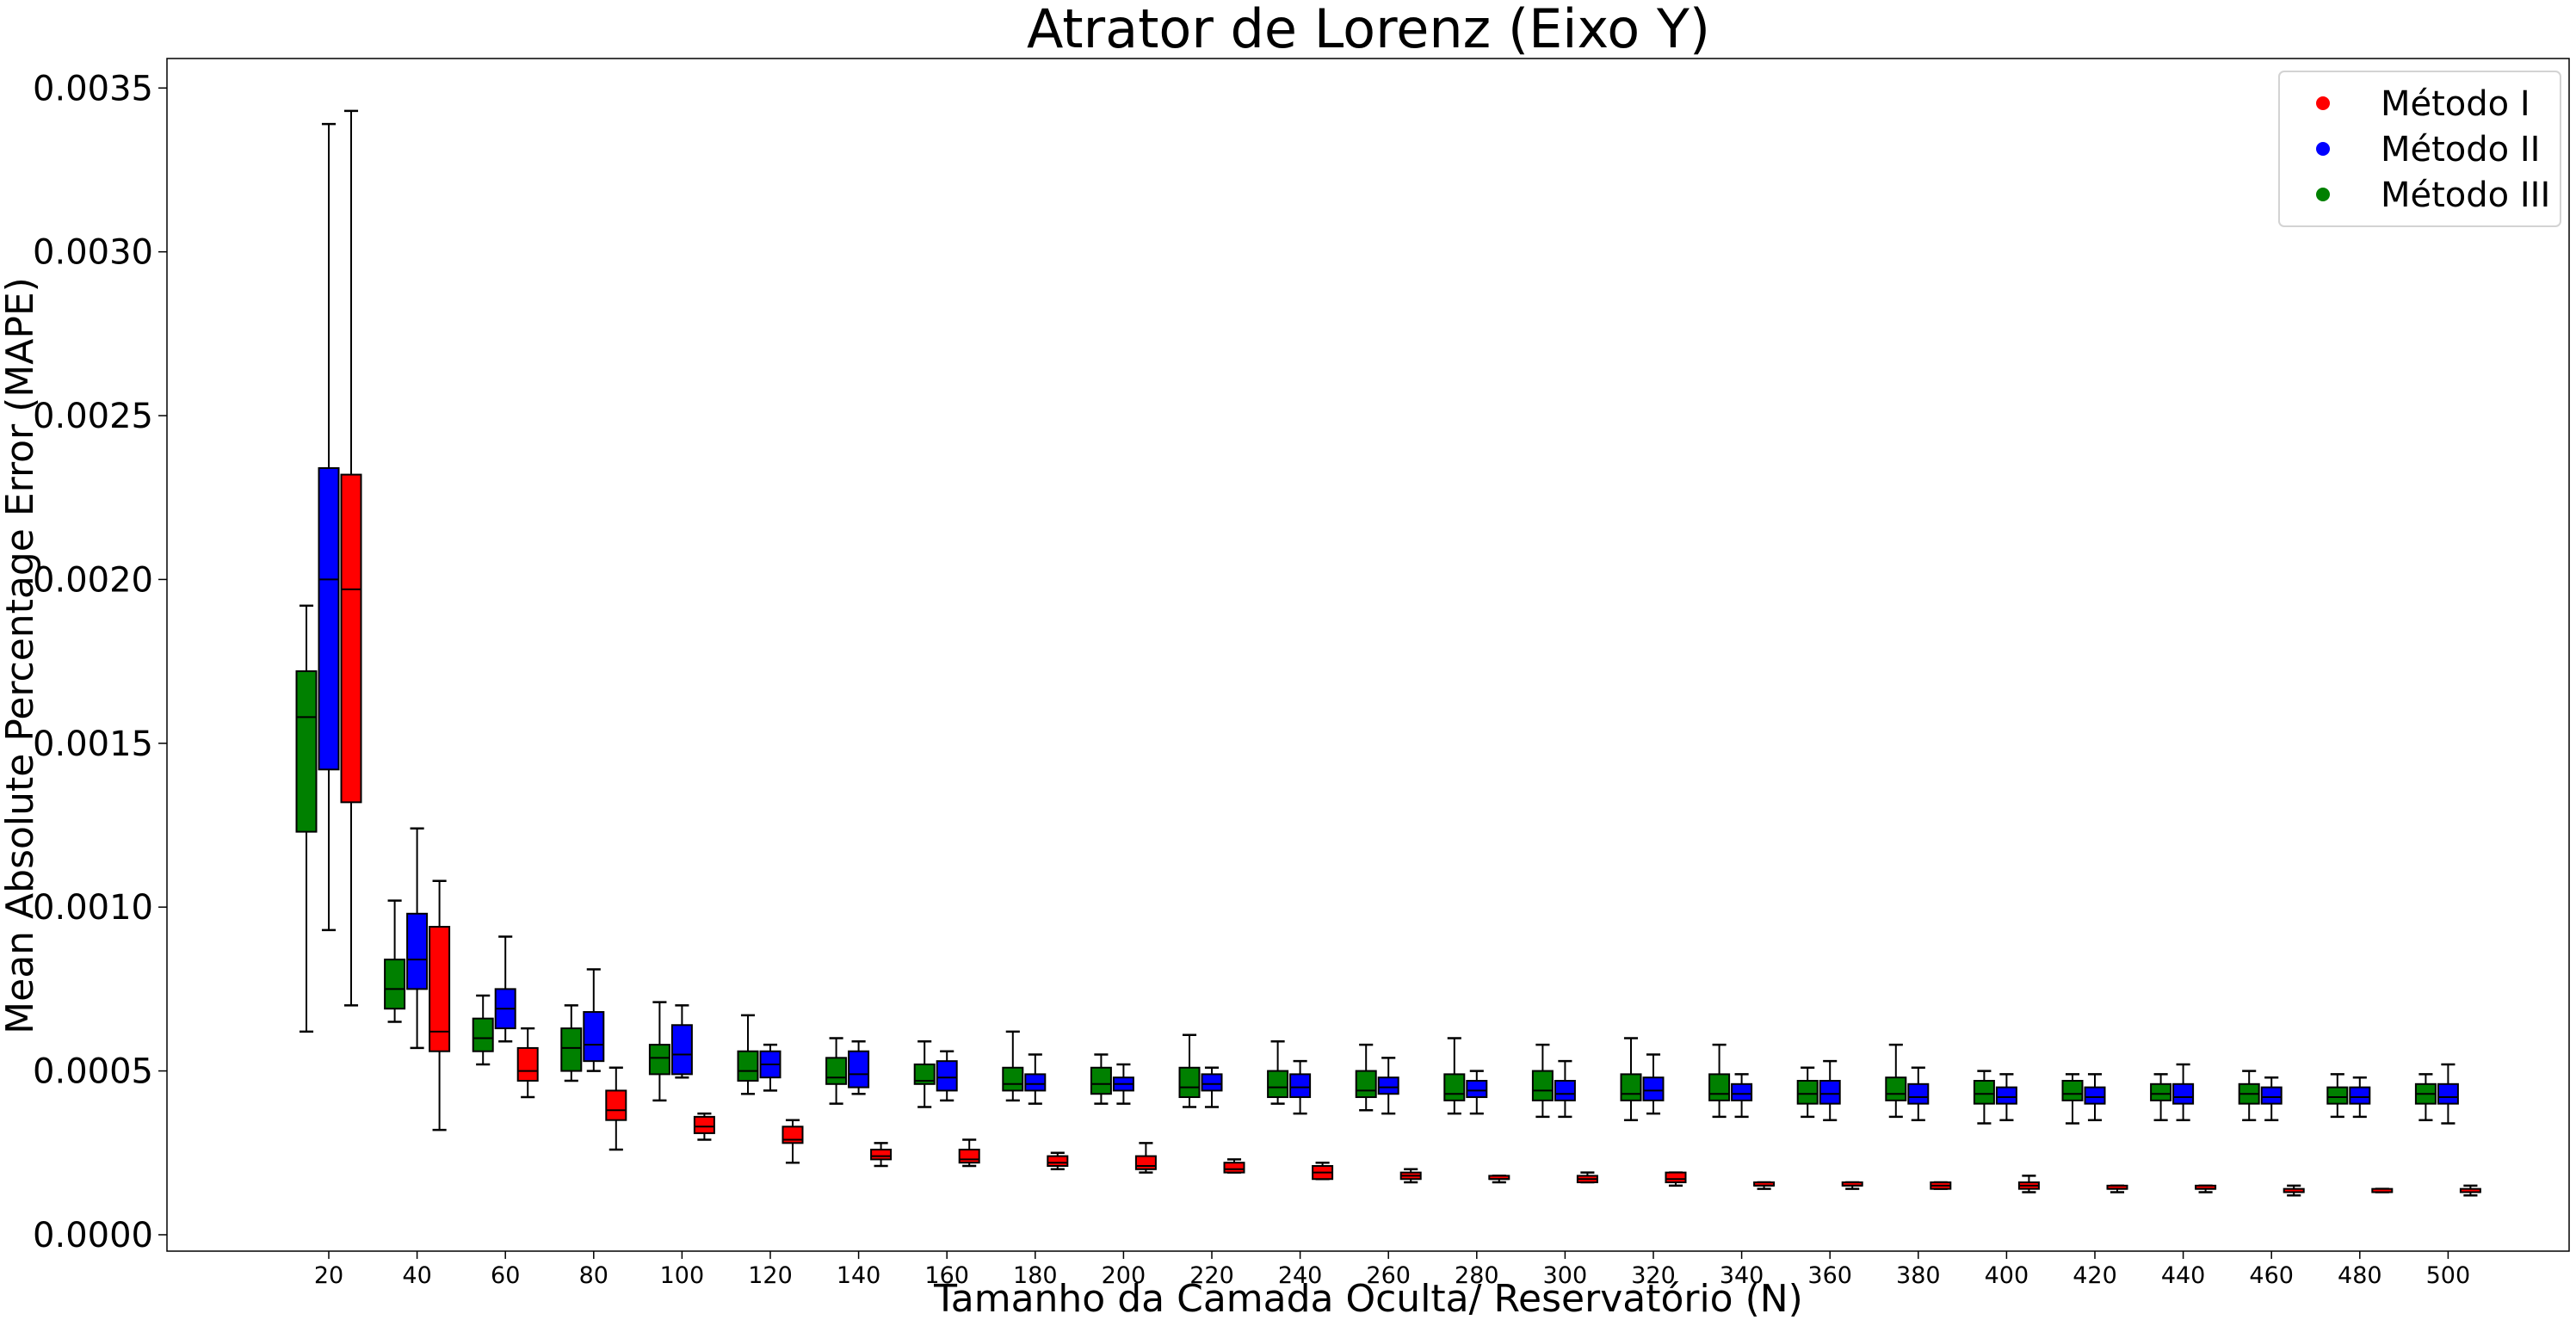 This screenshot has height=1326, width=2576. What do you see at coordinates (328, 1276) in the screenshot?
I see `x-tick-label: 20` at bounding box center [328, 1276].